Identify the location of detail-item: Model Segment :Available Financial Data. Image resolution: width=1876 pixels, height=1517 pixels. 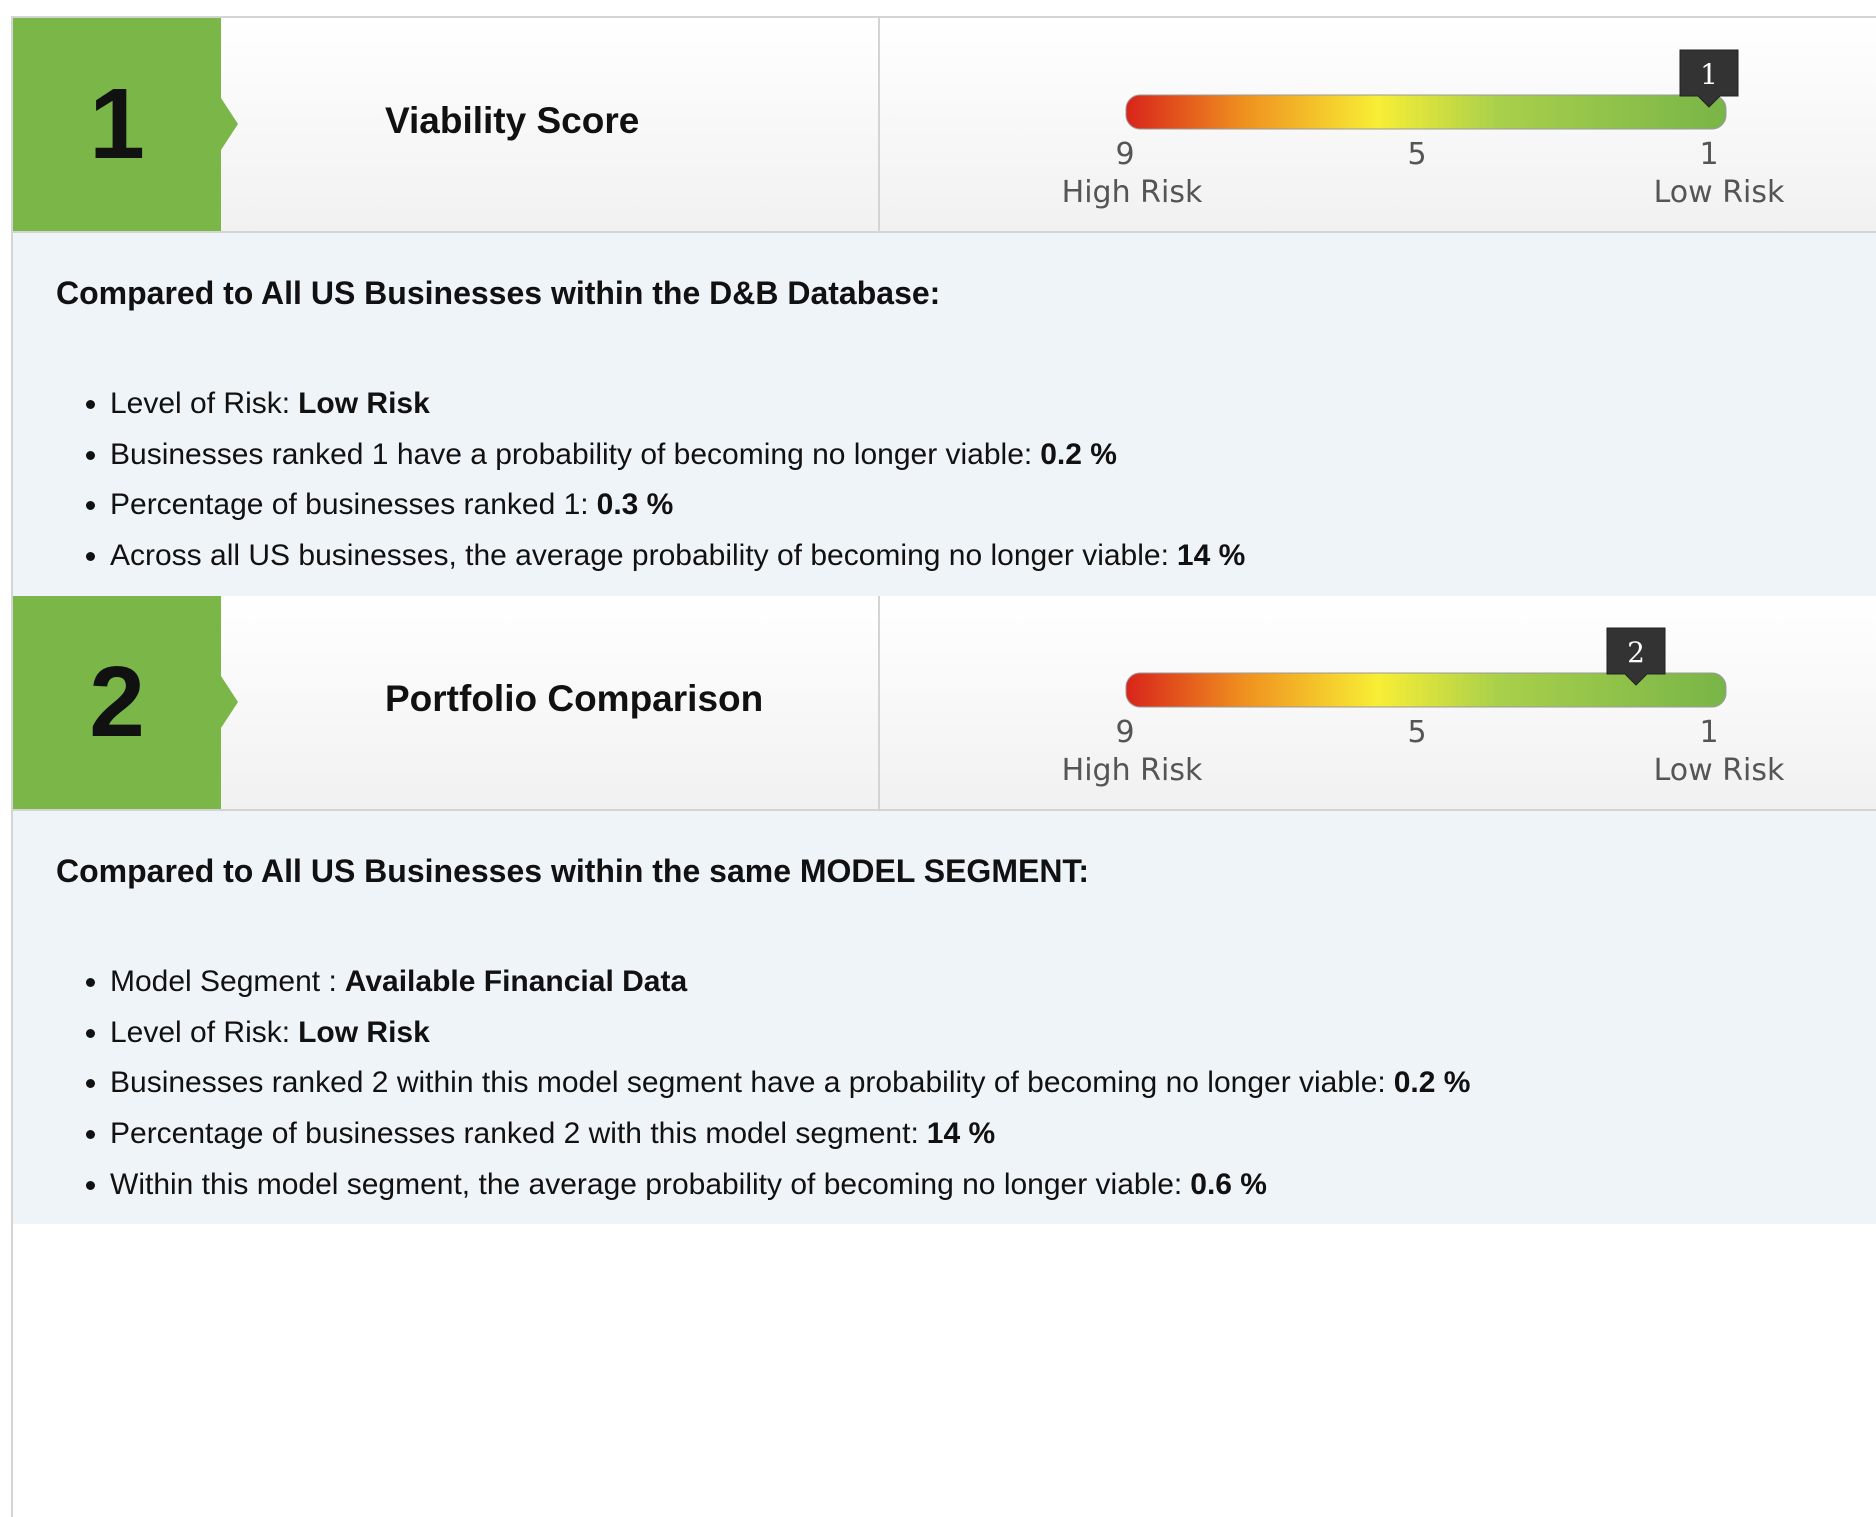
(993, 982).